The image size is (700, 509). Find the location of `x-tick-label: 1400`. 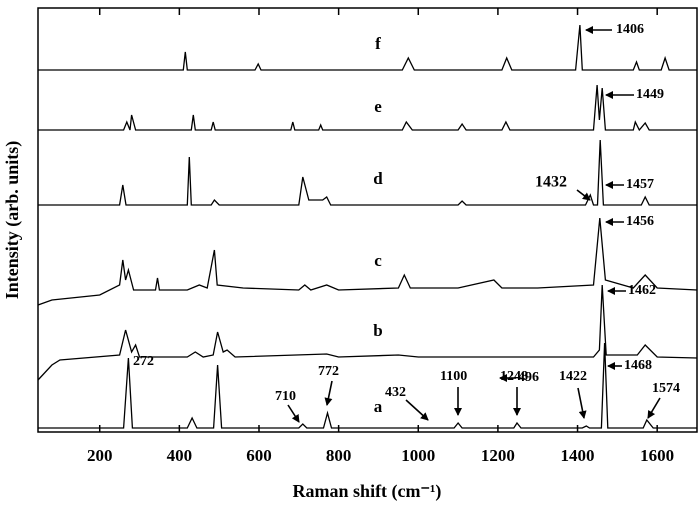

x-tick-label: 1400 is located at coordinates (578, 455).